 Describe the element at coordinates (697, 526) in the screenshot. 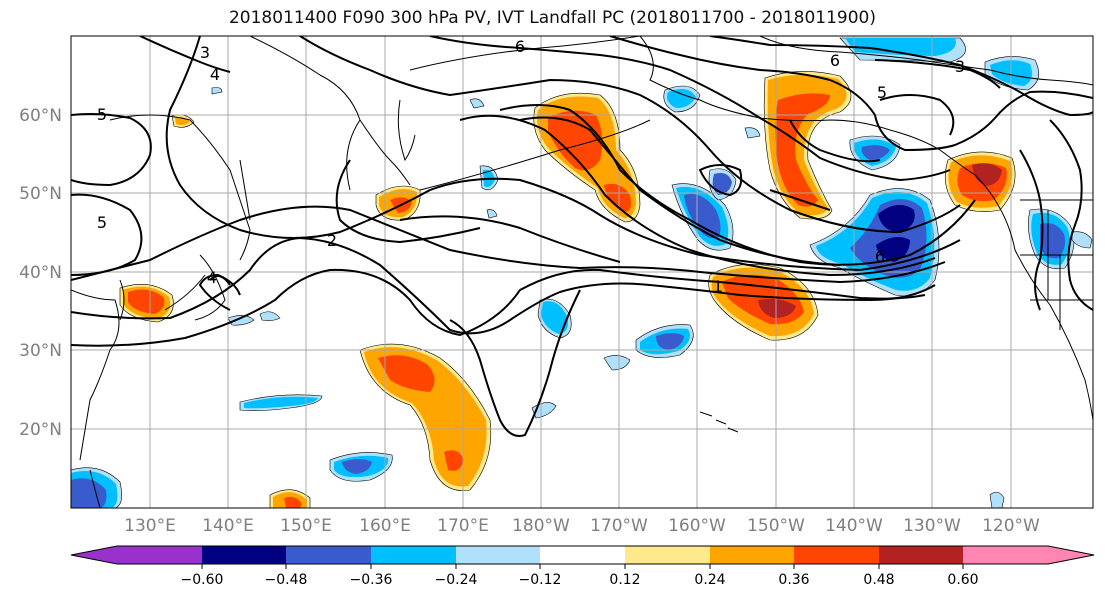

I see `lon-label: 160°W` at that location.